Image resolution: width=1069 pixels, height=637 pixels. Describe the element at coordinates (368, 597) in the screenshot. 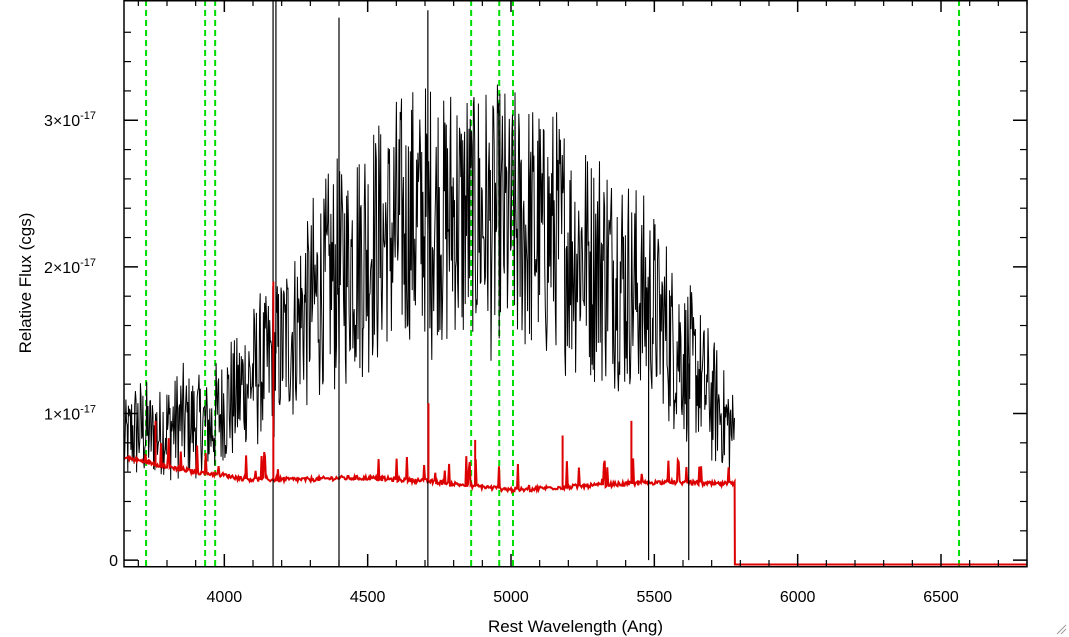

I see `x-tick-label: 4500` at that location.